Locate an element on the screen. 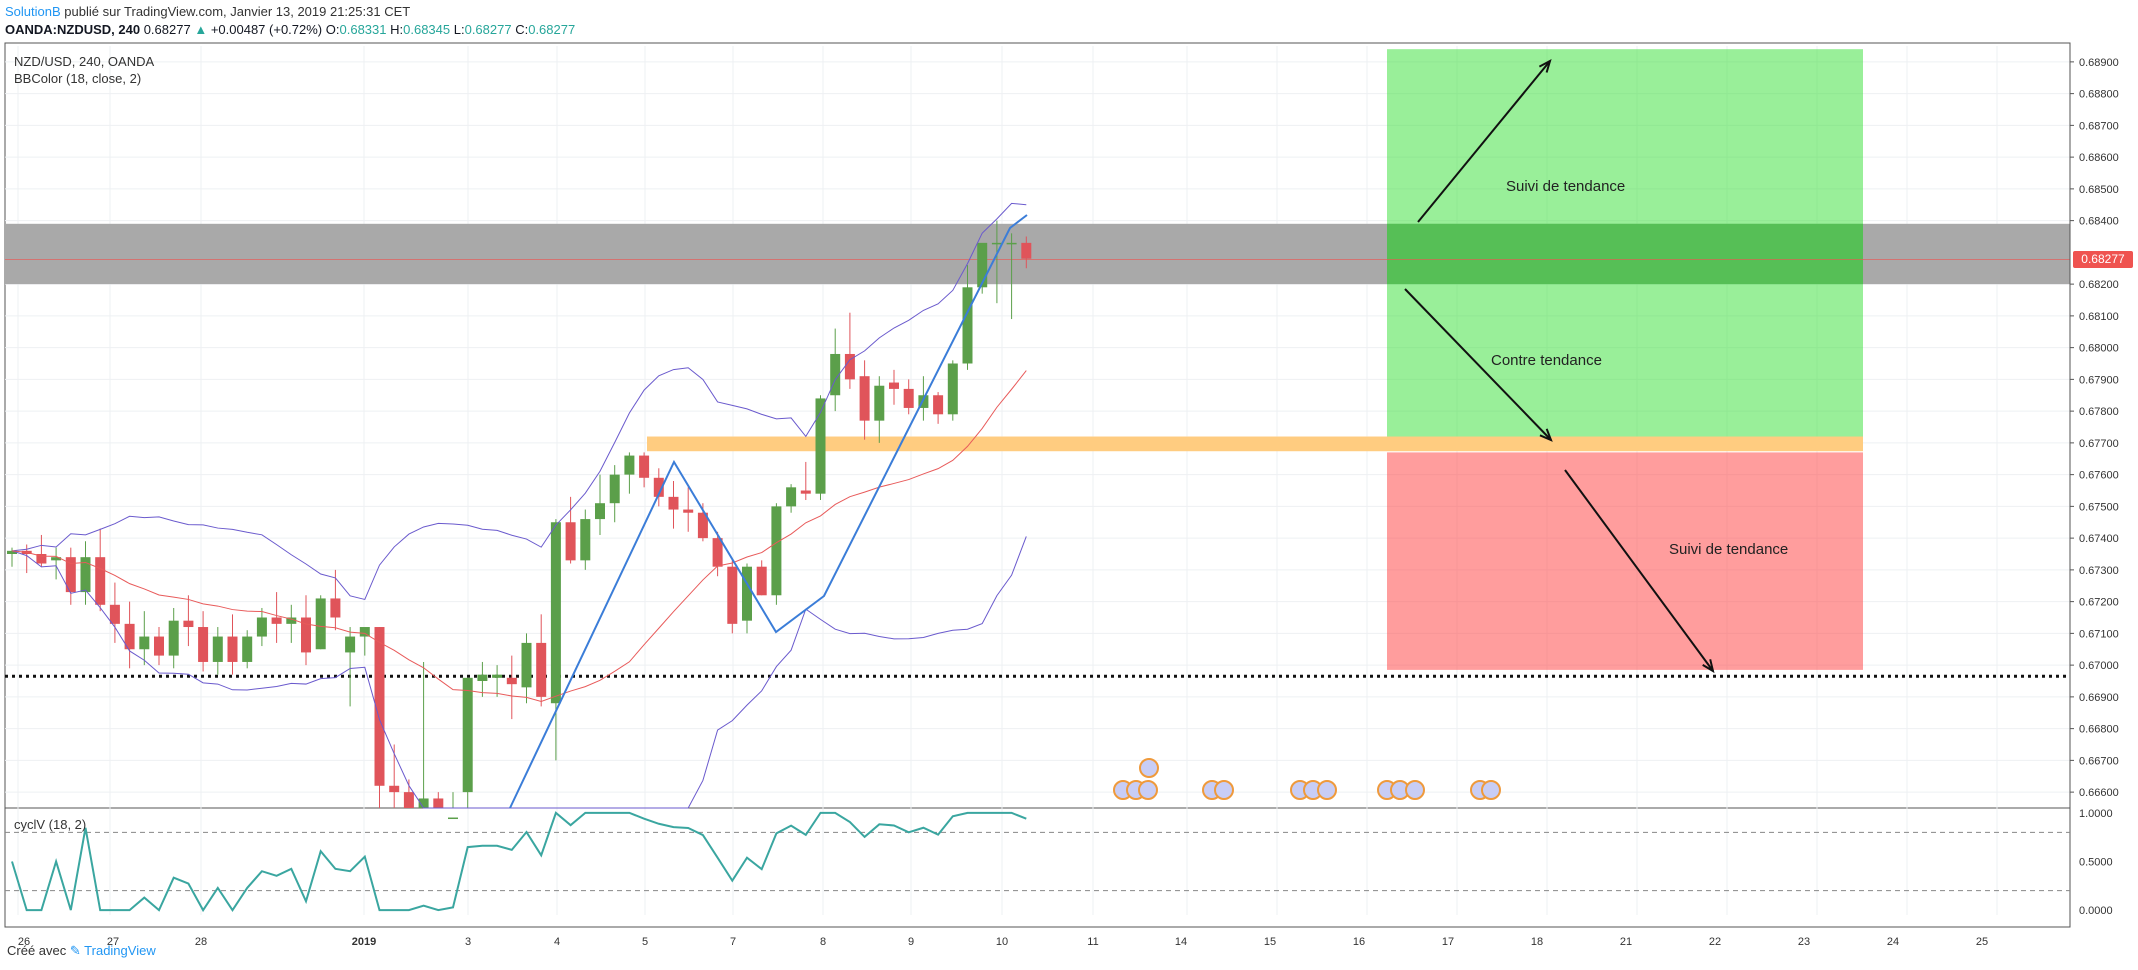  price-tick-label: 0.67100 is located at coordinates (2099, 634).